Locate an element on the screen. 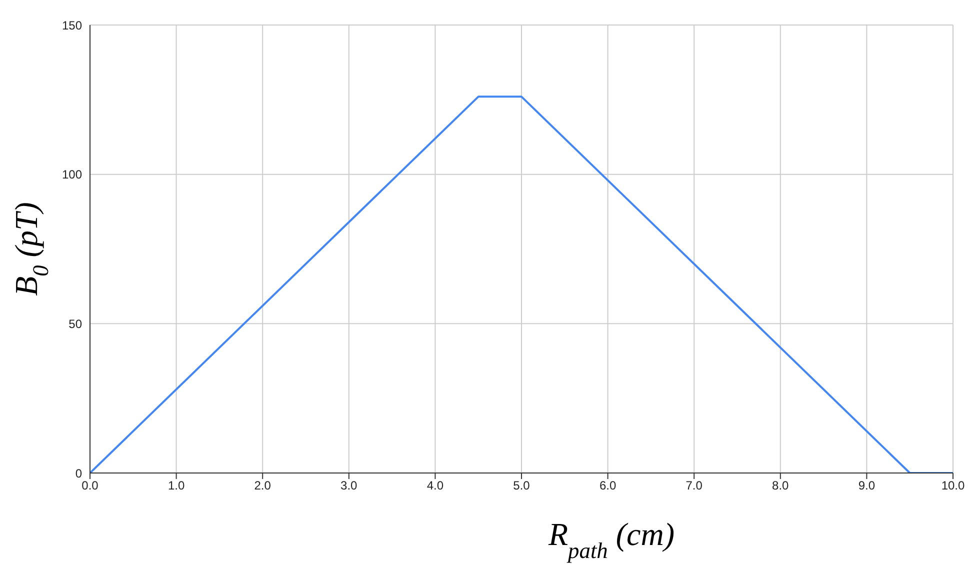  x-tick-label: 2.0 is located at coordinates (263, 485).